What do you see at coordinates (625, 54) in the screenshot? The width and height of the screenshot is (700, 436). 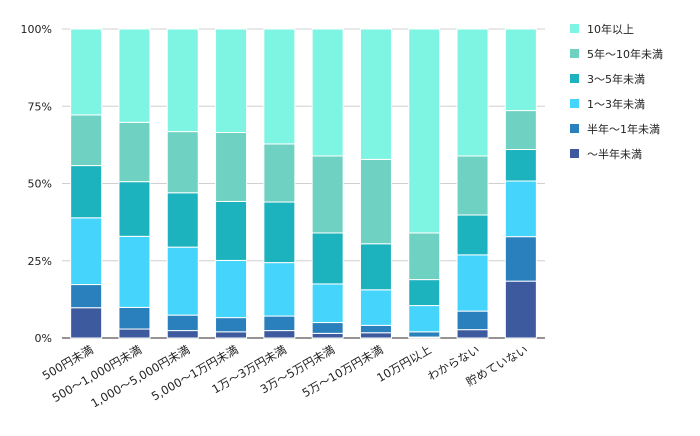 I see `legend-label: 5年～10年未満` at bounding box center [625, 54].